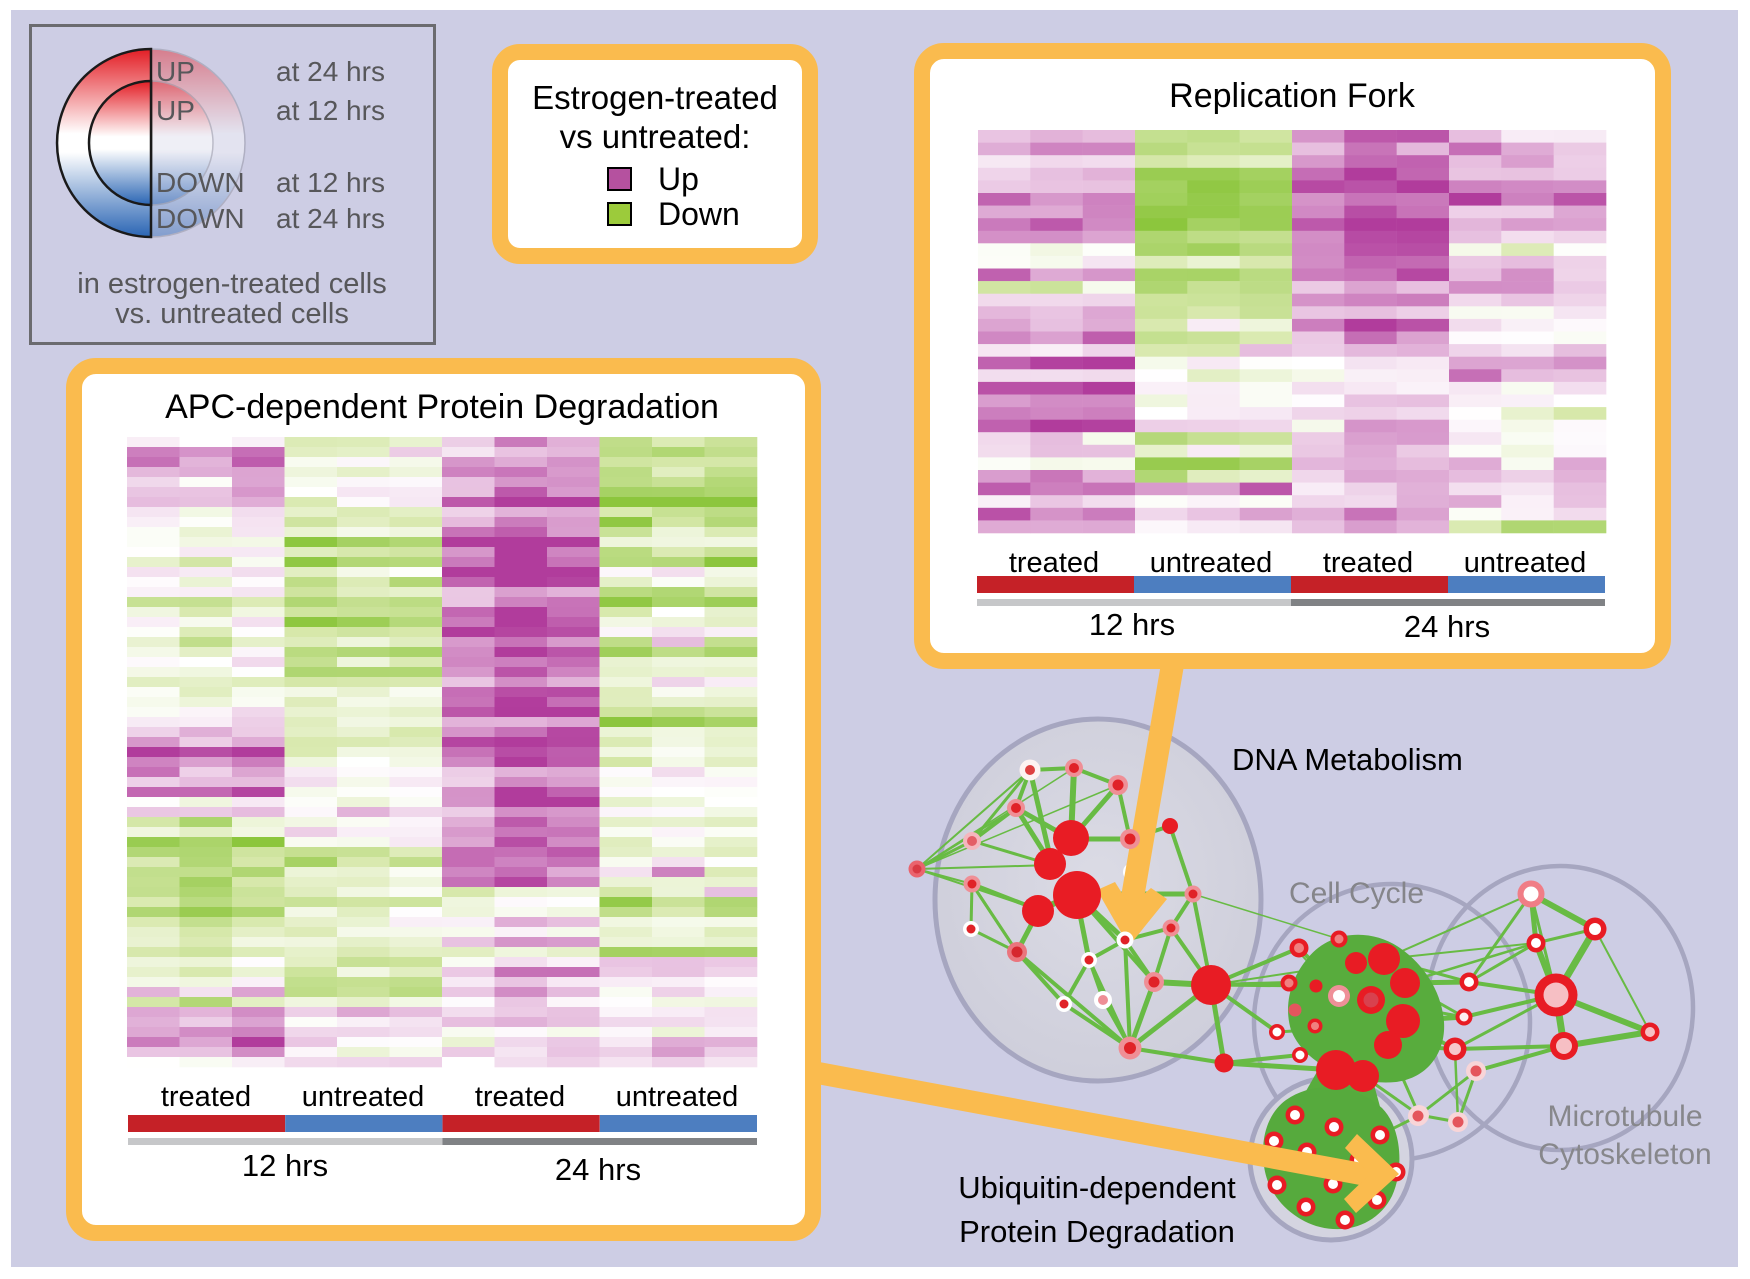 The height and width of the screenshot is (1279, 1750). Describe the element at coordinates (655, 97) in the screenshot. I see `svg-text: Estrogen-treated` at that location.